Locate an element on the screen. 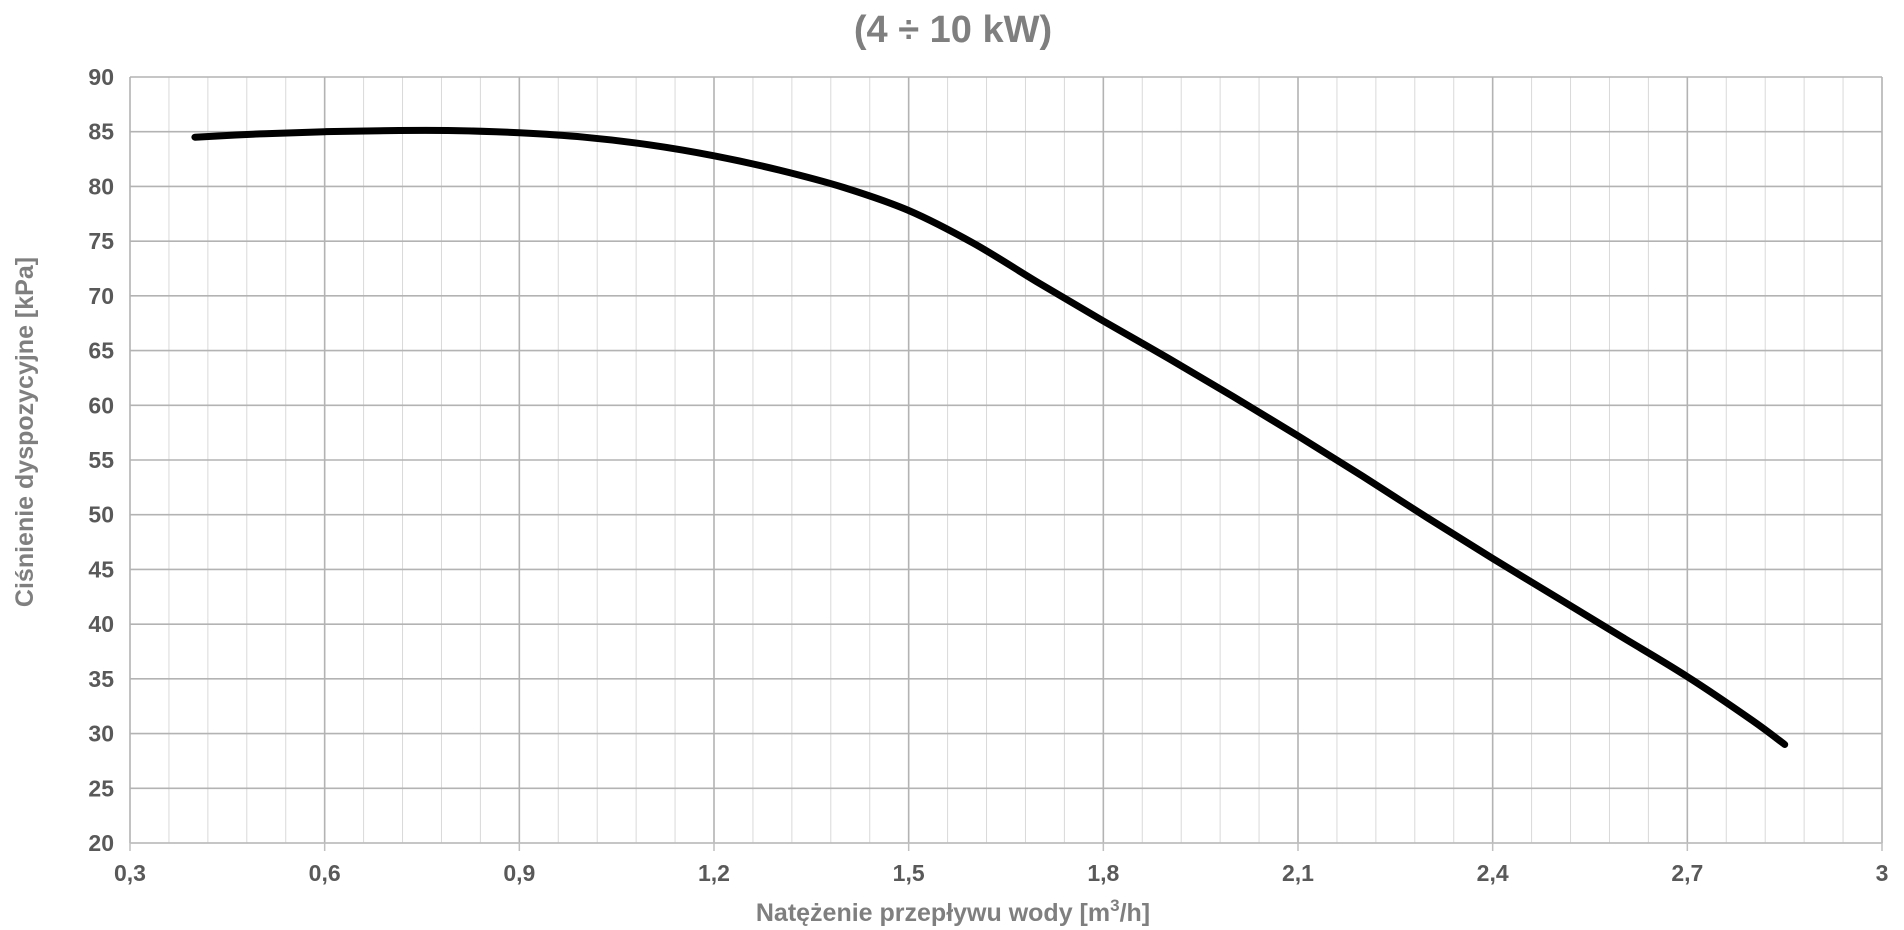  x-tick-label: 0,3 is located at coordinates (130, 873).